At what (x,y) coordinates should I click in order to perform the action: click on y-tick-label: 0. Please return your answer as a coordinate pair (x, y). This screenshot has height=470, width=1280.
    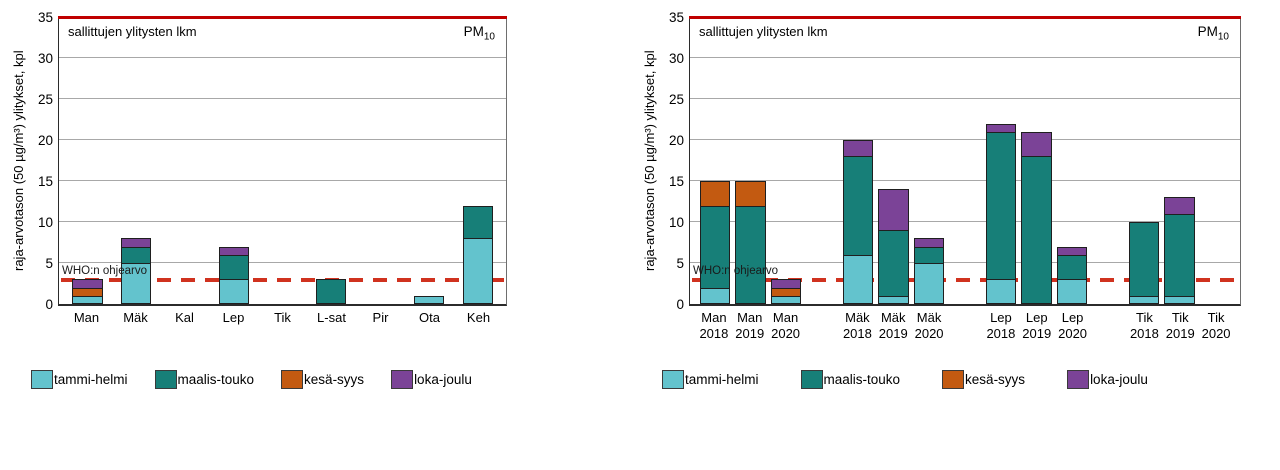
    Looking at the image, I should click on (49, 304).